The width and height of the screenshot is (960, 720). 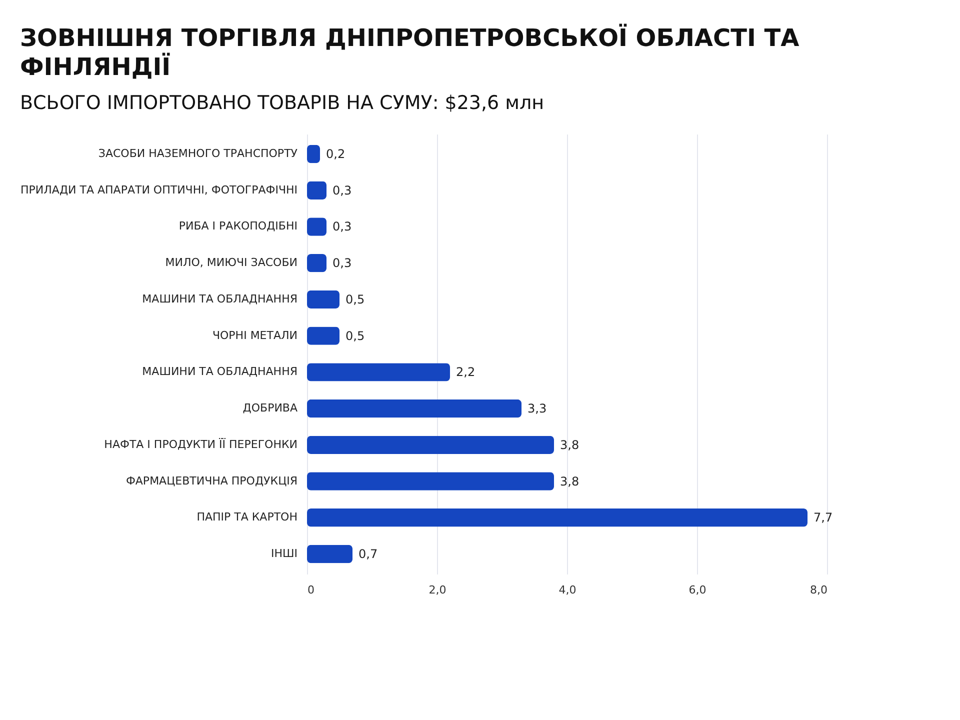 What do you see at coordinates (537, 408) in the screenshot?
I see `data-label: 3,3` at bounding box center [537, 408].